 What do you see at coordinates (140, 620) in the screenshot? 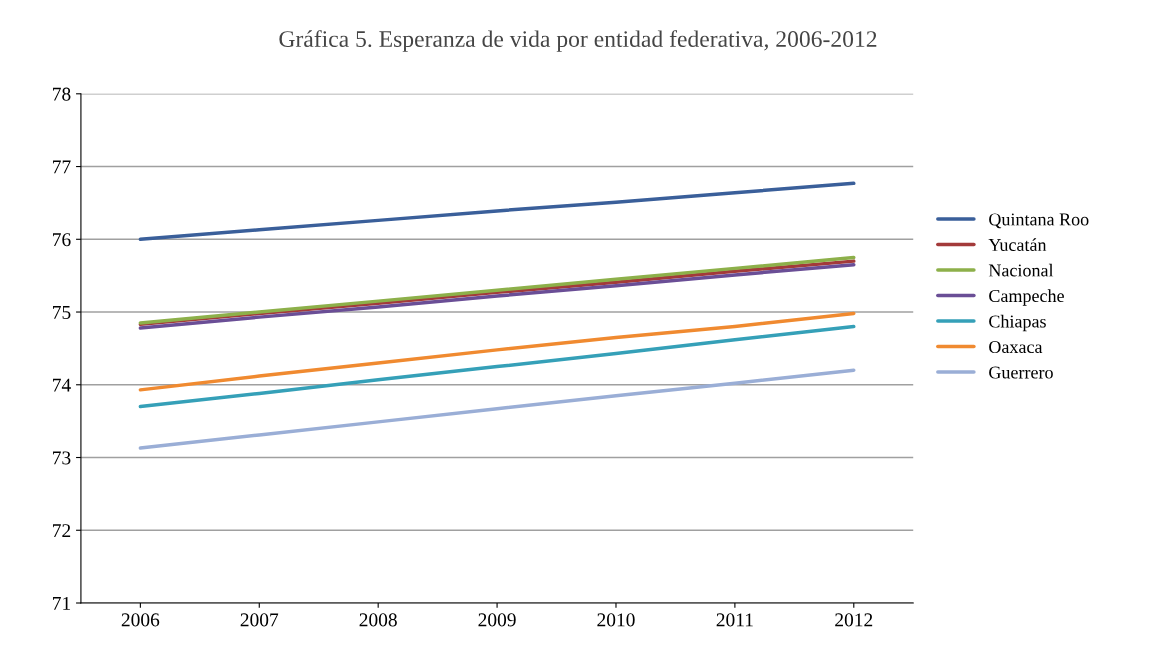
I see `x-tick-label: 2006` at bounding box center [140, 620].